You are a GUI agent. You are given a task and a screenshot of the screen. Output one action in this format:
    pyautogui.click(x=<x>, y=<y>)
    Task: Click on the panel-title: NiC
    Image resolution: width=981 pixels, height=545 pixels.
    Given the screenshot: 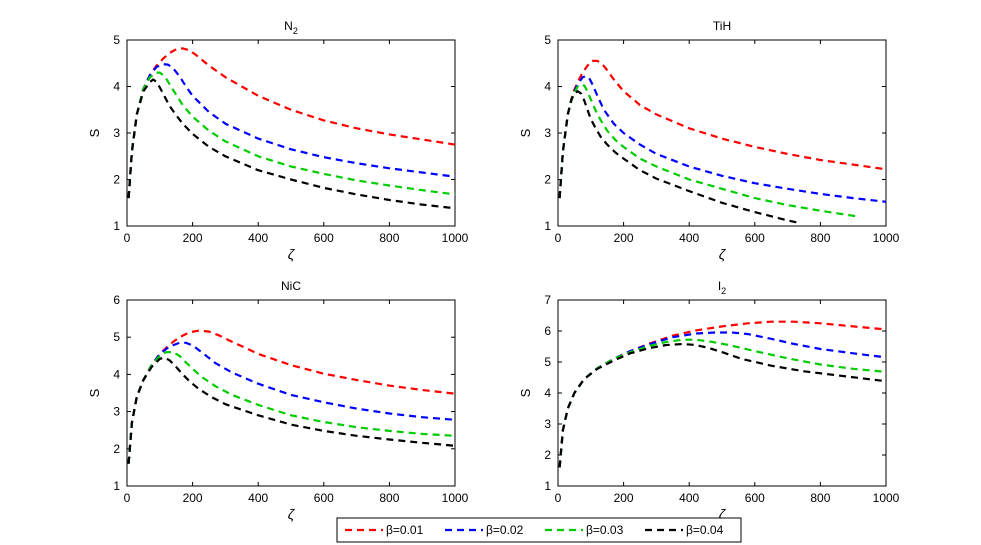 What is the action you would take?
    pyautogui.click(x=291, y=286)
    